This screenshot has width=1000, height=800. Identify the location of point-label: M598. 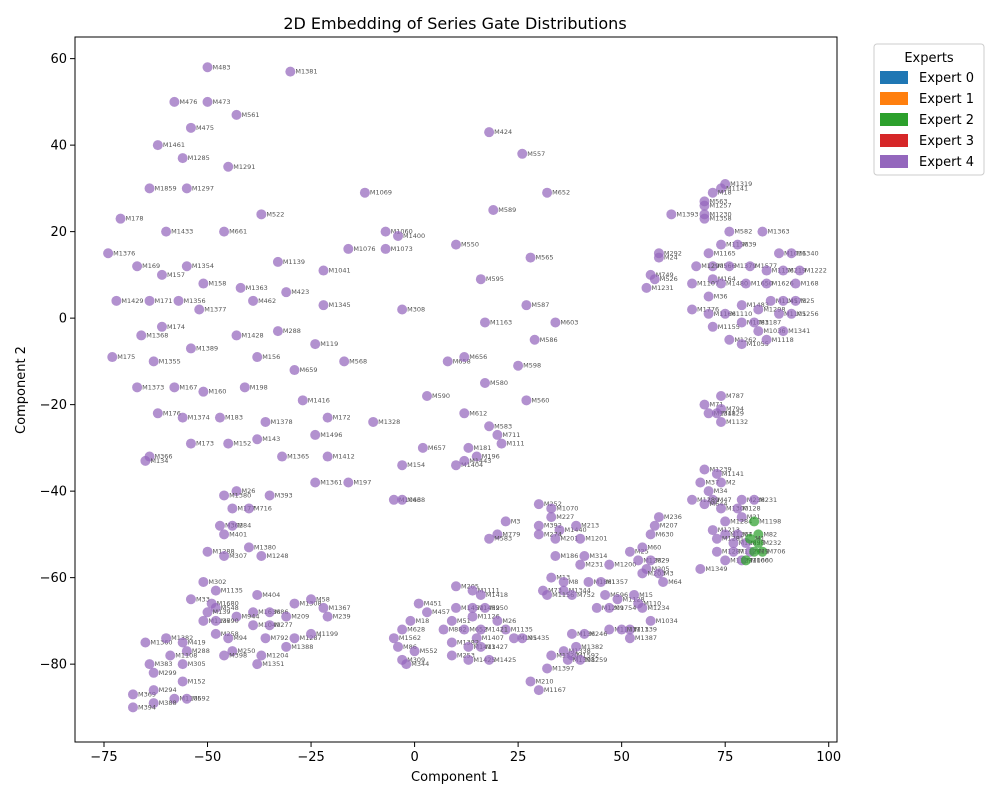
(532, 366).